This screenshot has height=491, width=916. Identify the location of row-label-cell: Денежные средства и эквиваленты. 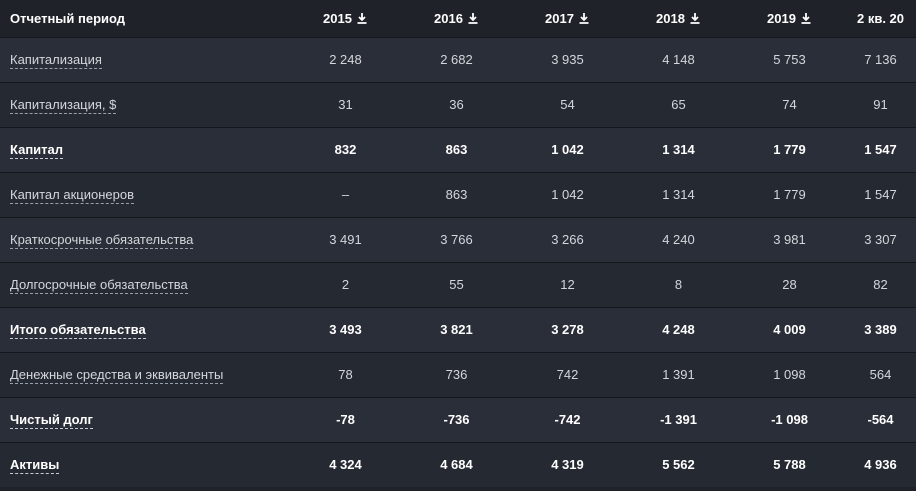
(145, 374).